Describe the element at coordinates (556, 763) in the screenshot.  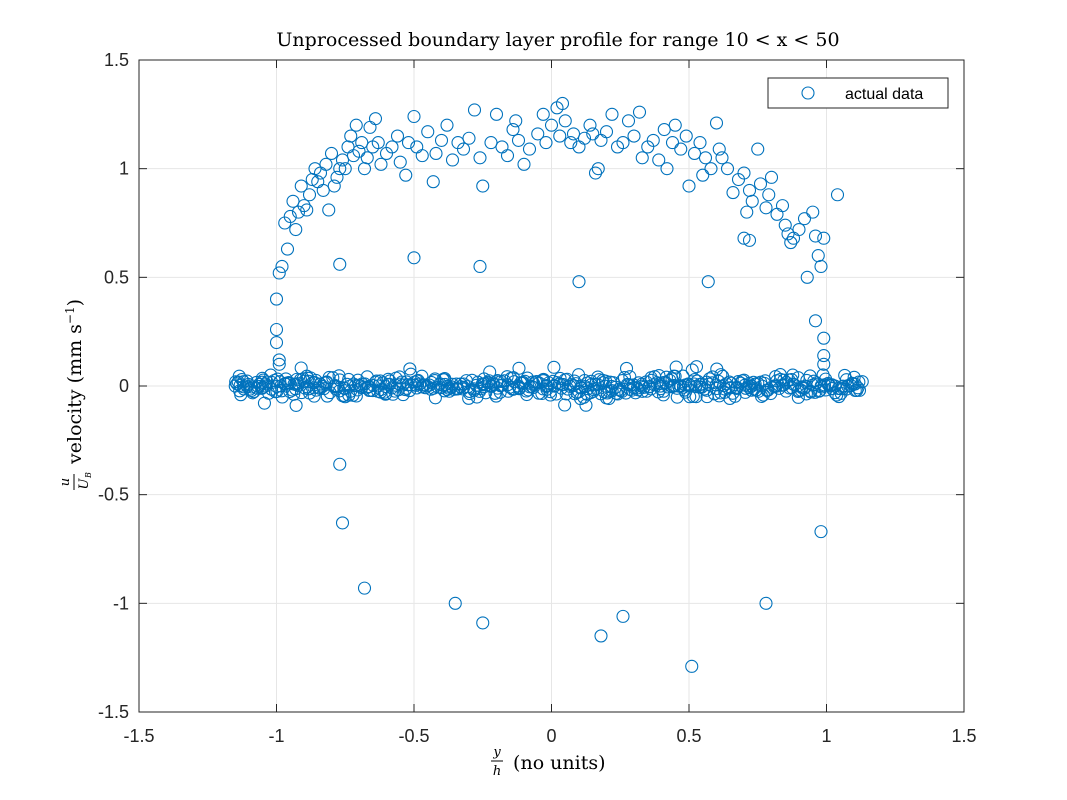
I see `x-label-text: (no units)` at that location.